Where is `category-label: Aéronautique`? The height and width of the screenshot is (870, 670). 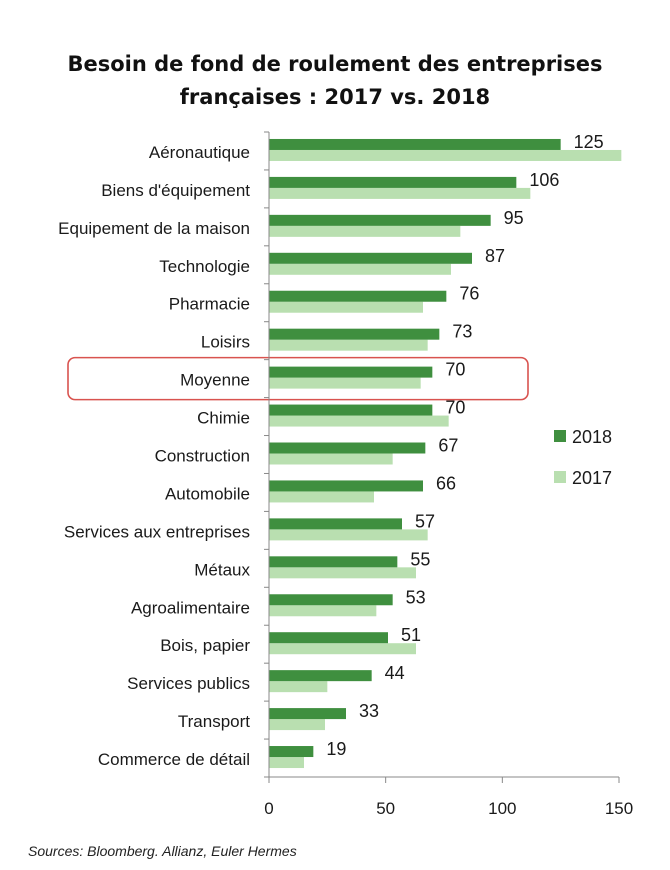 category-label: Aéronautique is located at coordinates (199, 152).